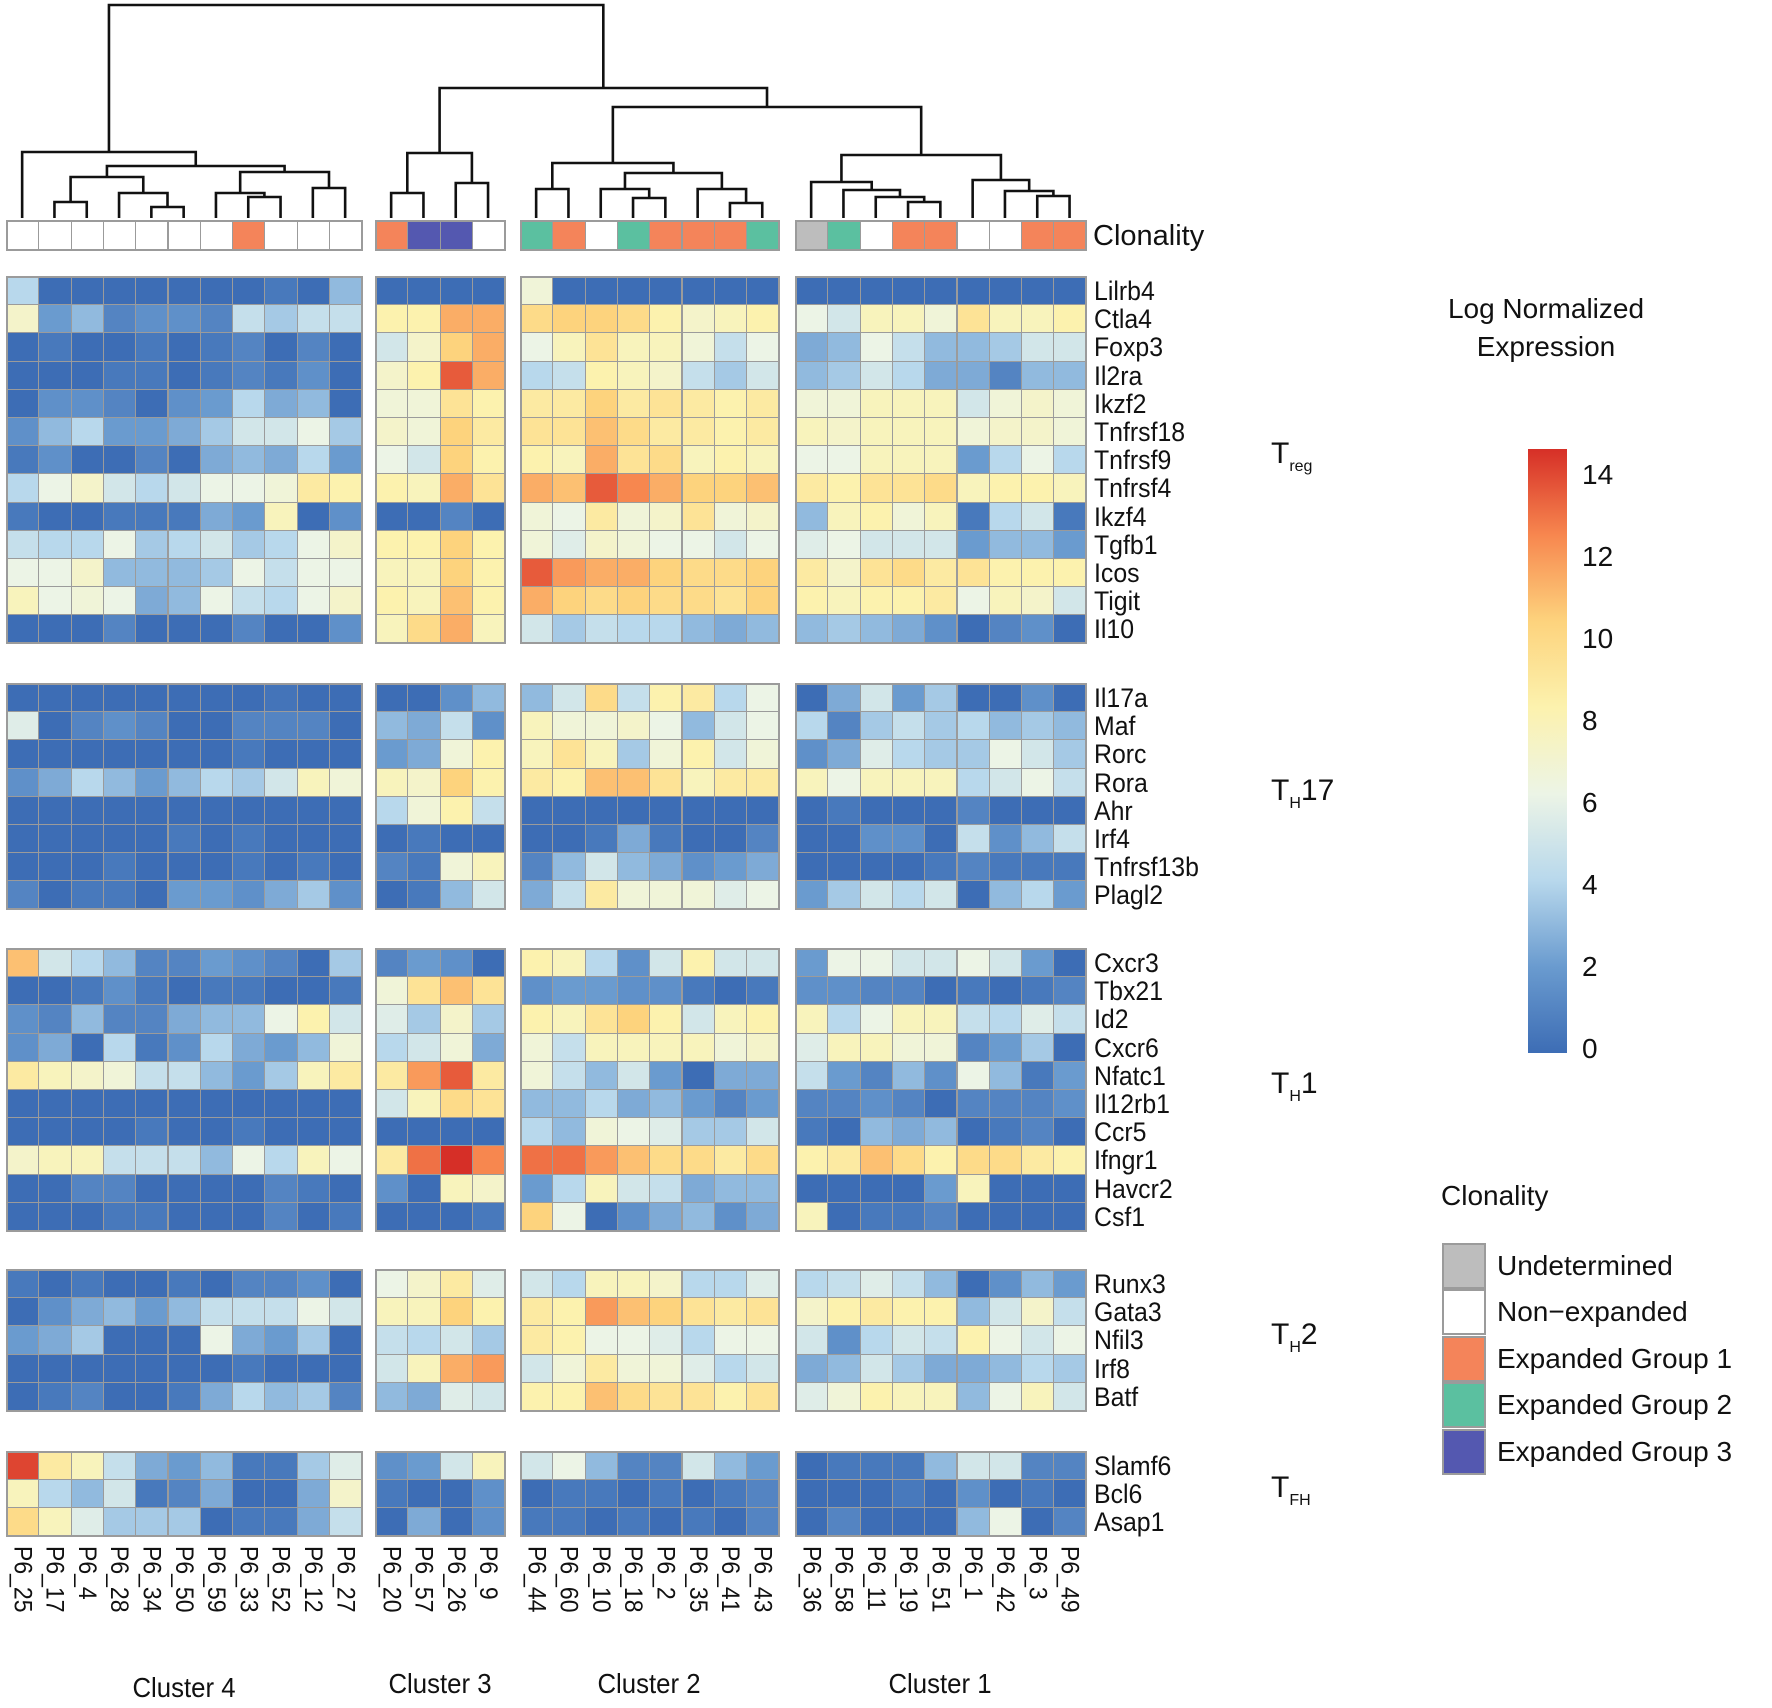 This screenshot has width=1772, height=1708. I want to click on clonality-cell, so click(23, 235).